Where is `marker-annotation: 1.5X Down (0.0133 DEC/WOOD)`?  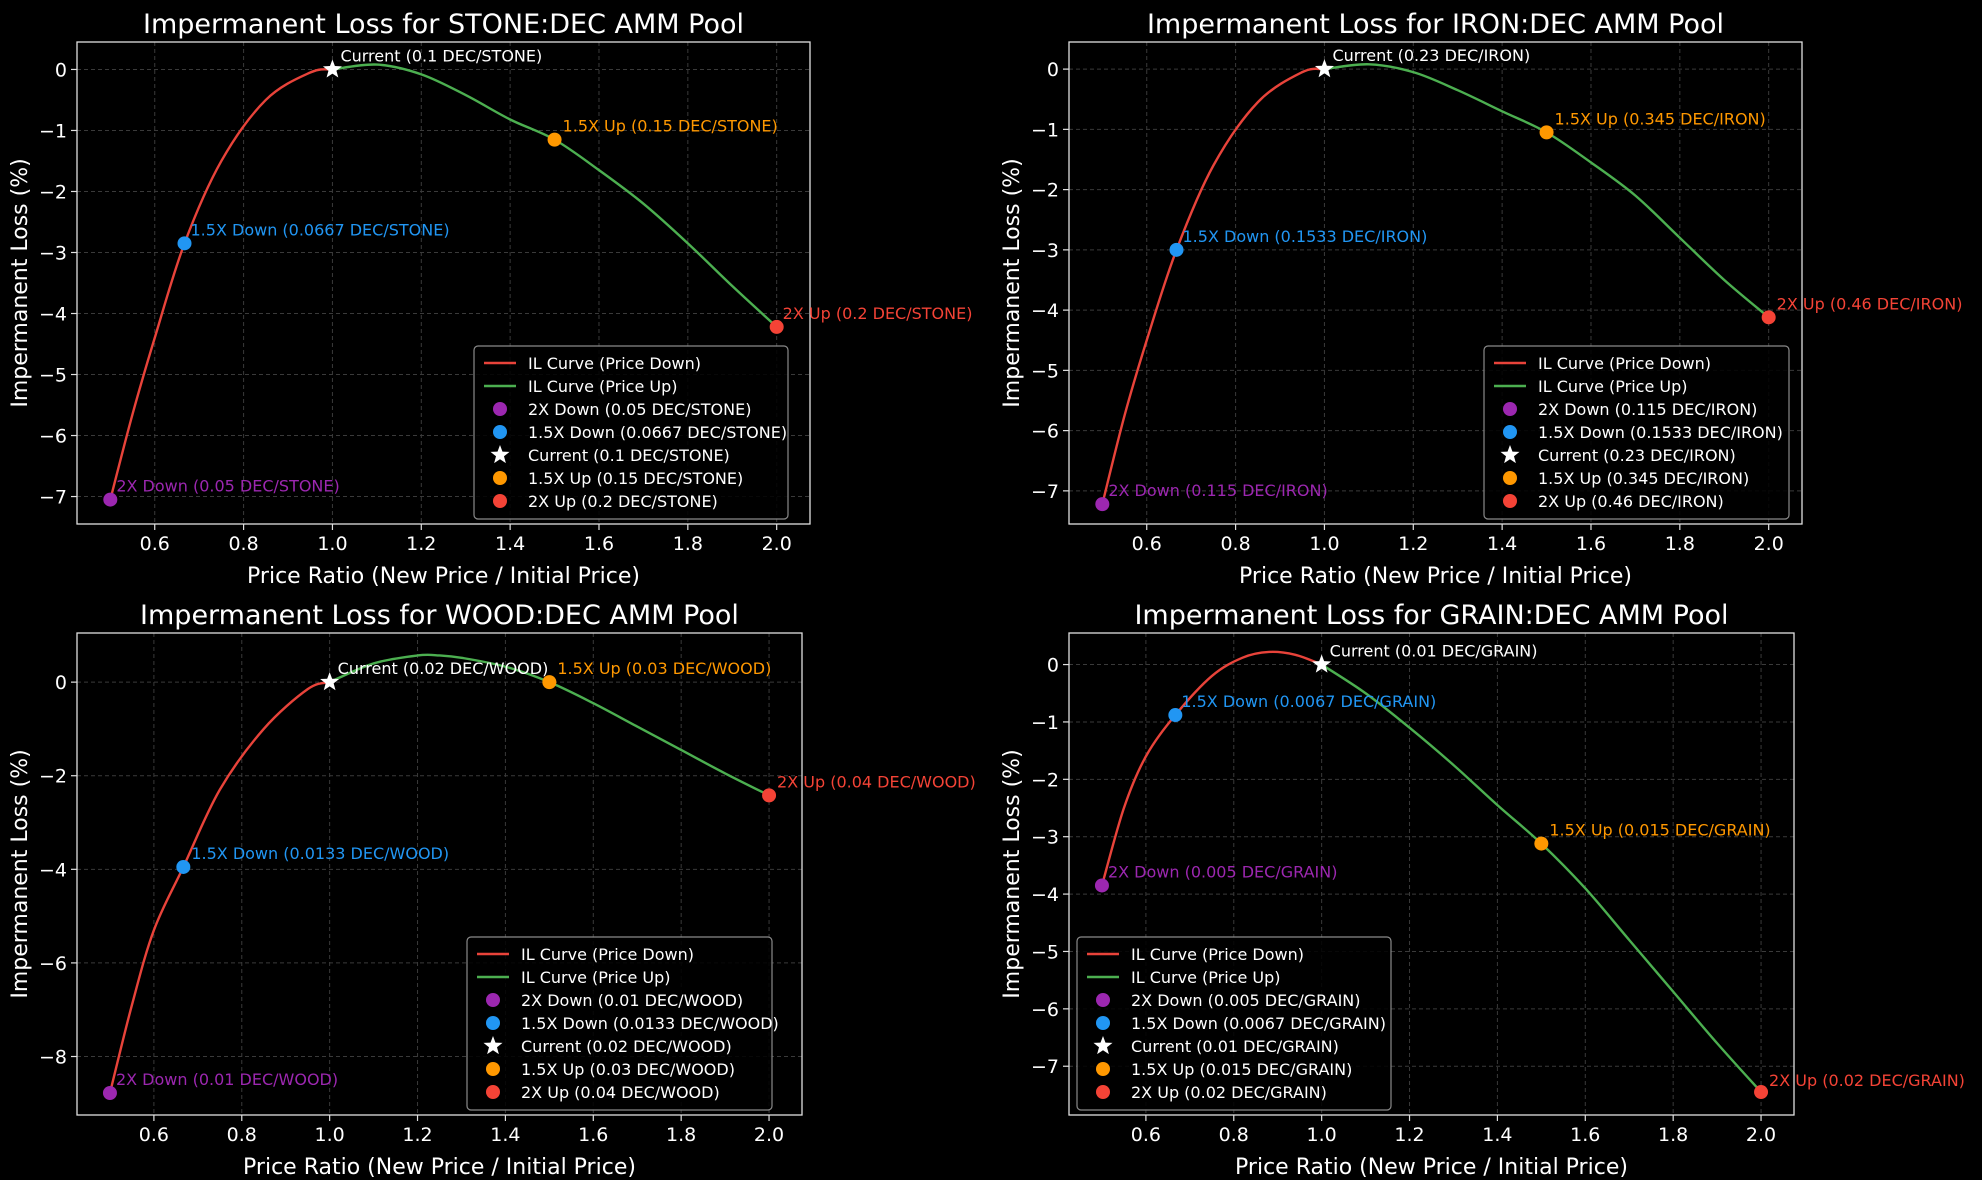
marker-annotation: 1.5X Down (0.0133 DEC/WOOD) is located at coordinates (320, 853).